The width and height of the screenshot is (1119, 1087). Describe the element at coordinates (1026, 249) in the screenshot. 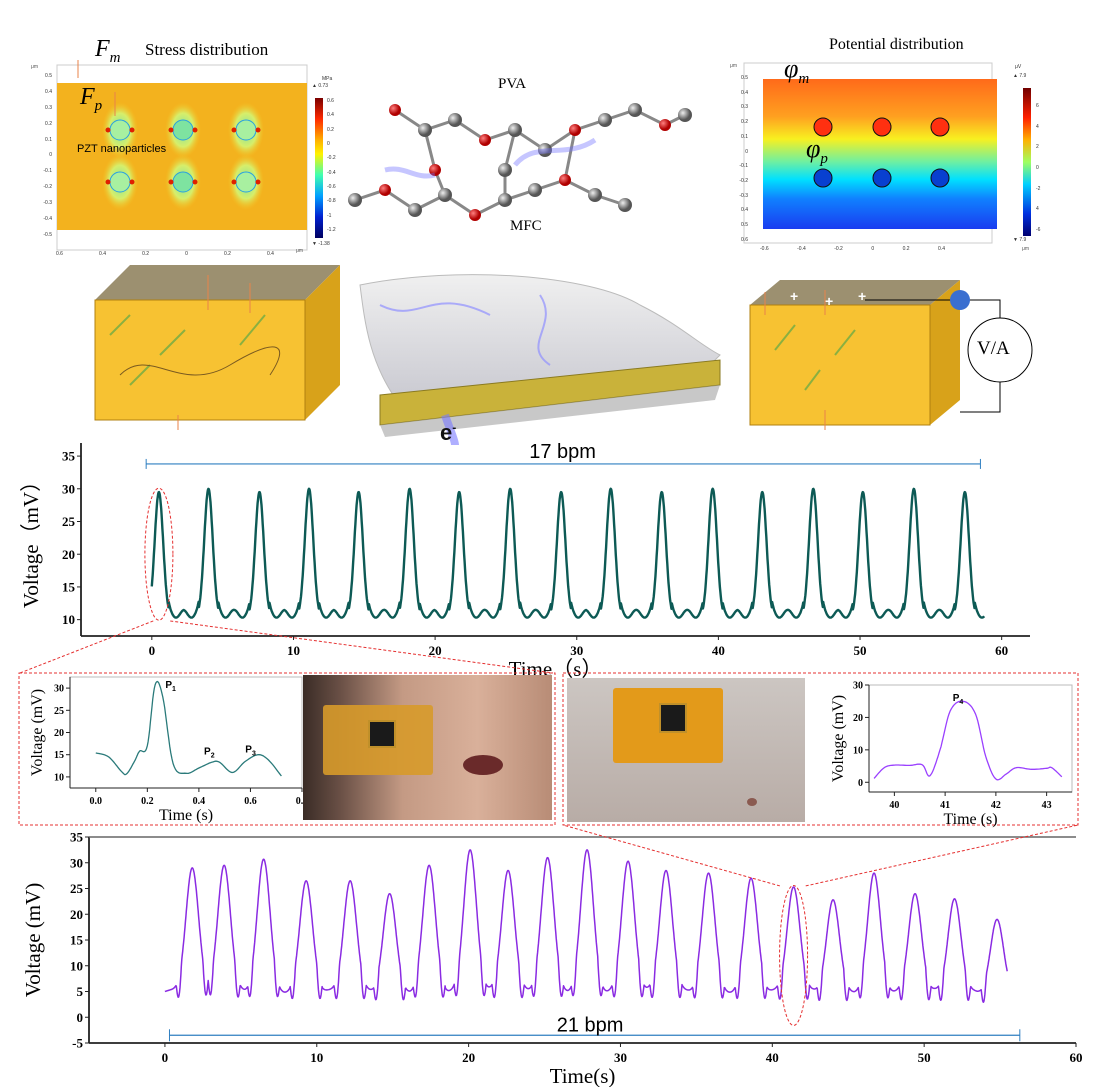

I see `potential-x-unit: μm` at that location.